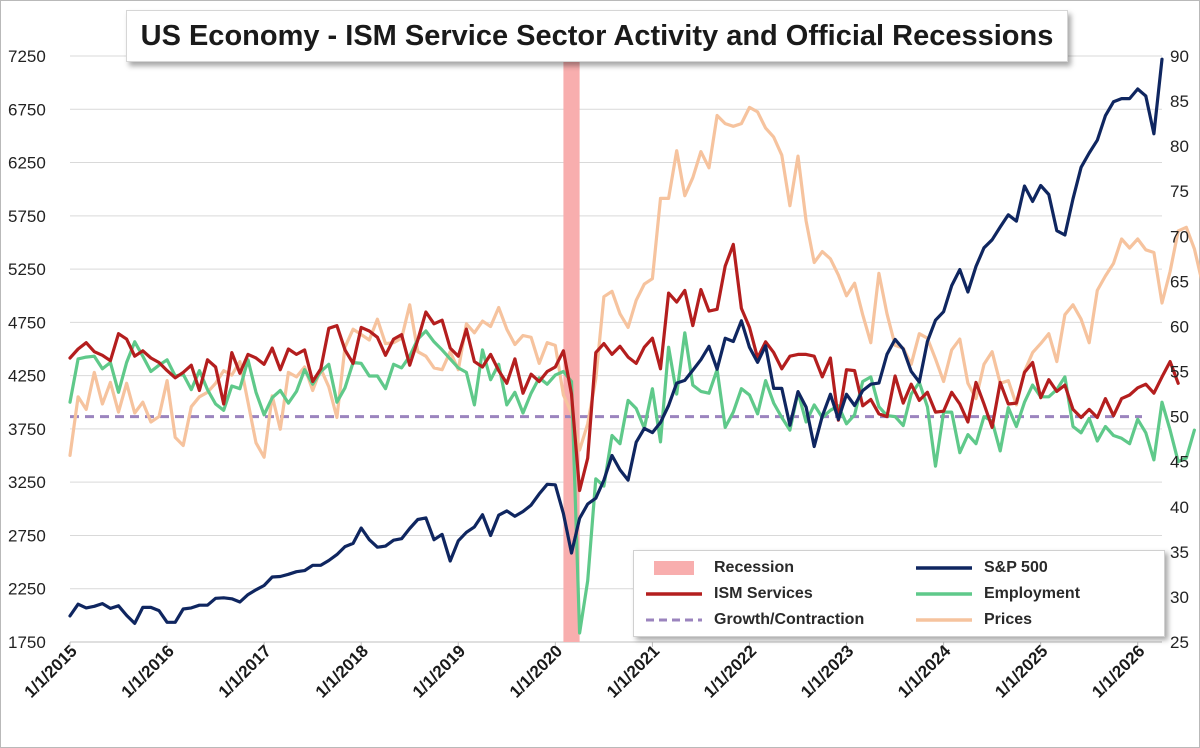  I want to click on left-tick-label: 4750, so click(27, 322).